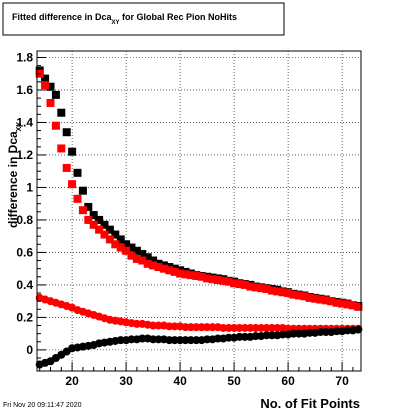  What do you see at coordinates (180, 381) in the screenshot?
I see `x-tick-label: 40` at bounding box center [180, 381].